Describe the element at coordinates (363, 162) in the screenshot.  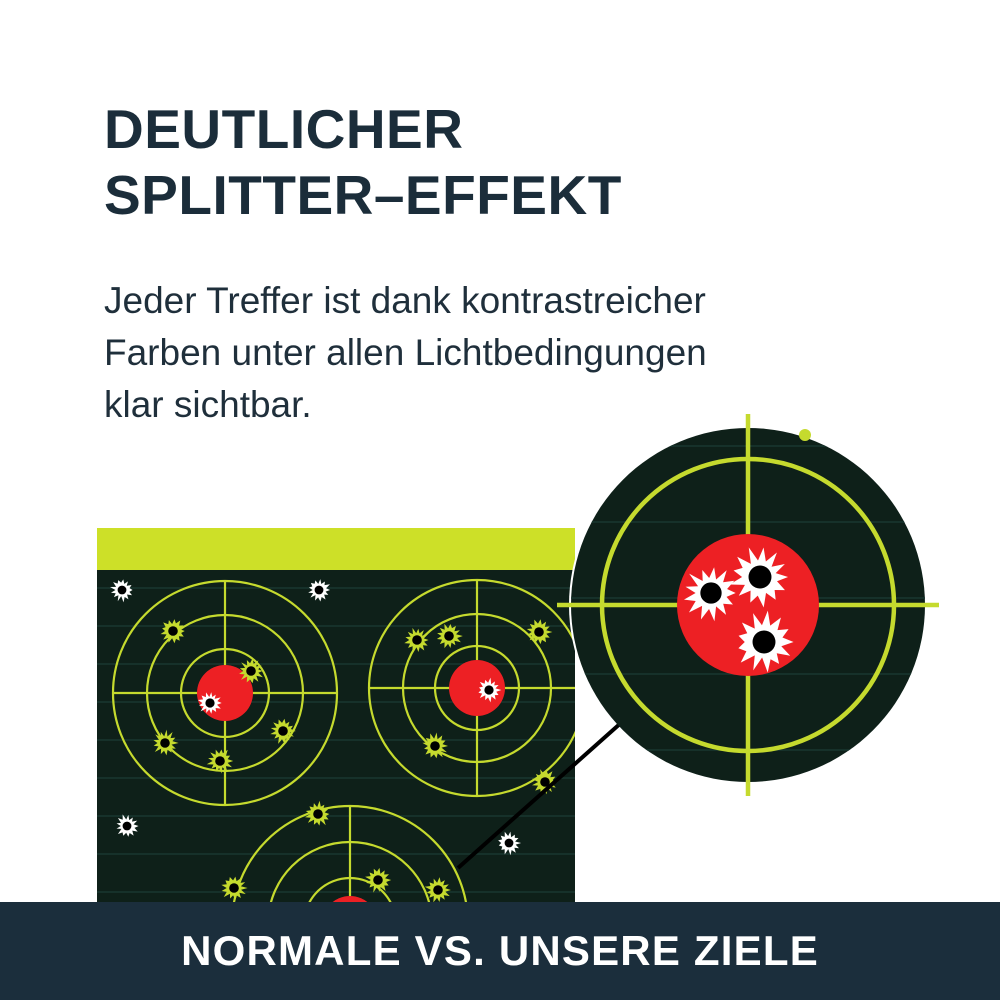
I see `page-title: DEUTLICHER SPLITTER–EFFEKT` at that location.